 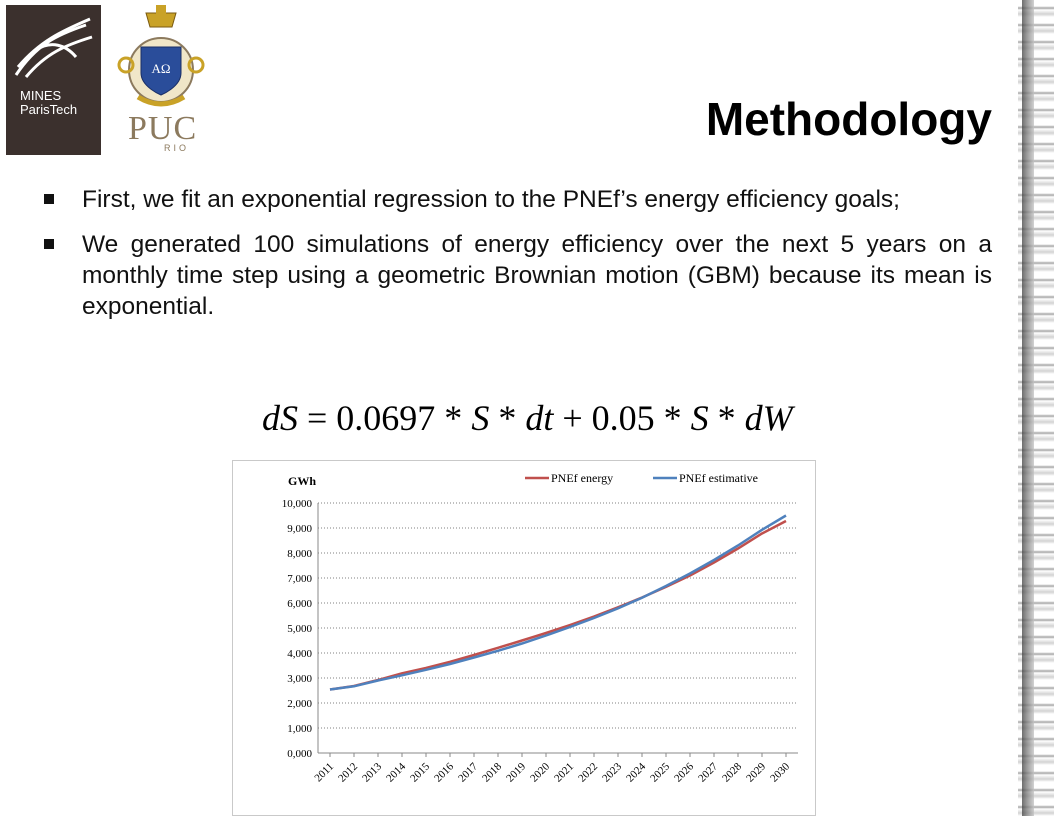 I want to click on x-tick-label: 2014, so click(x=396, y=772).